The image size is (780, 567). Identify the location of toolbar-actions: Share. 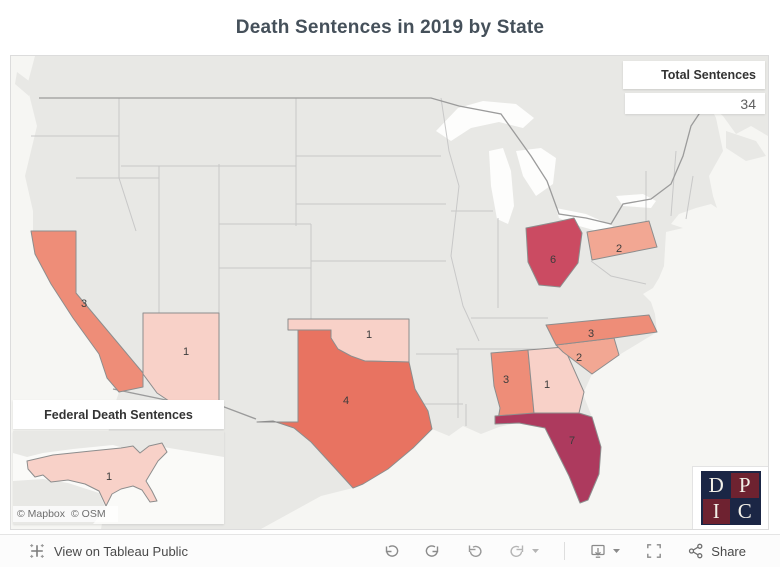
(552, 551).